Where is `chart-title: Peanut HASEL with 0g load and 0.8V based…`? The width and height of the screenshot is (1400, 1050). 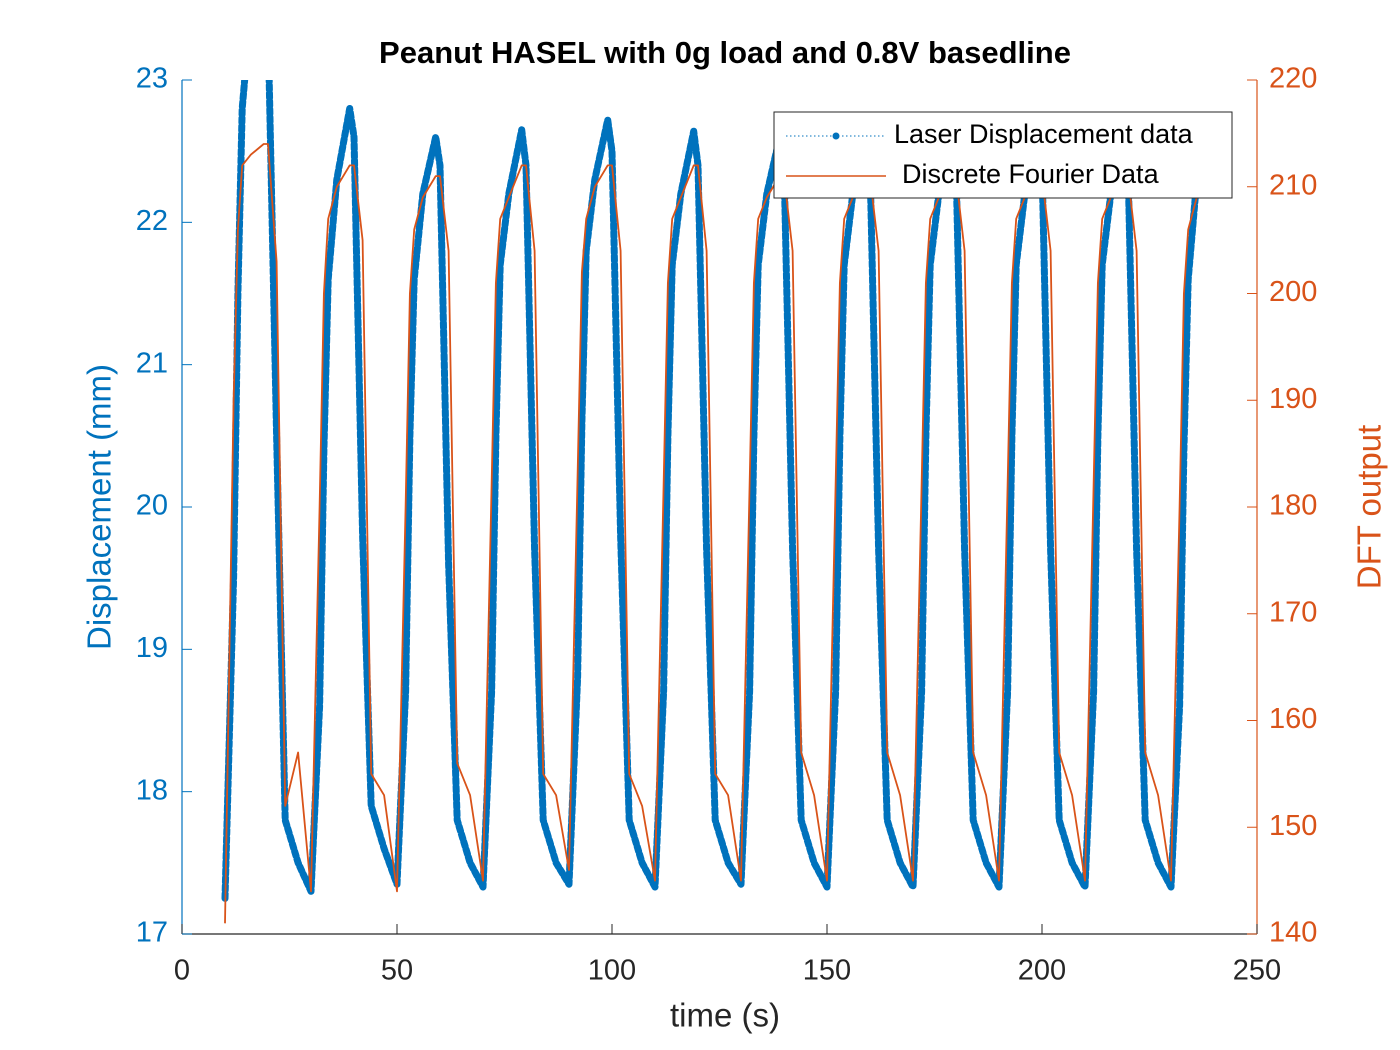
chart-title: Peanut HASEL with 0g load and 0.8V based… is located at coordinates (725, 52).